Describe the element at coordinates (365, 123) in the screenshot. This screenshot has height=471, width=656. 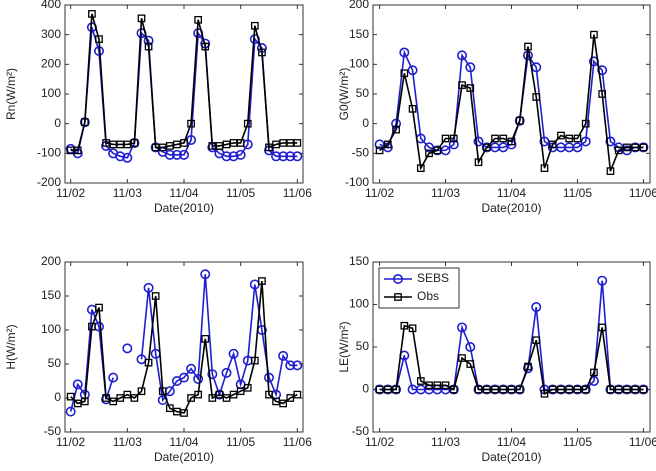
I see `y-tick-label: 0` at that location.